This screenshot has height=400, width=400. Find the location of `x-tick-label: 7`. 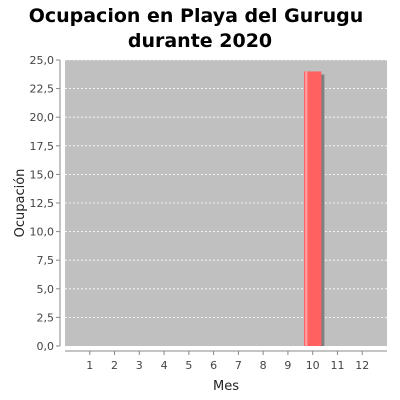

x-tick-label: 7 is located at coordinates (238, 365).